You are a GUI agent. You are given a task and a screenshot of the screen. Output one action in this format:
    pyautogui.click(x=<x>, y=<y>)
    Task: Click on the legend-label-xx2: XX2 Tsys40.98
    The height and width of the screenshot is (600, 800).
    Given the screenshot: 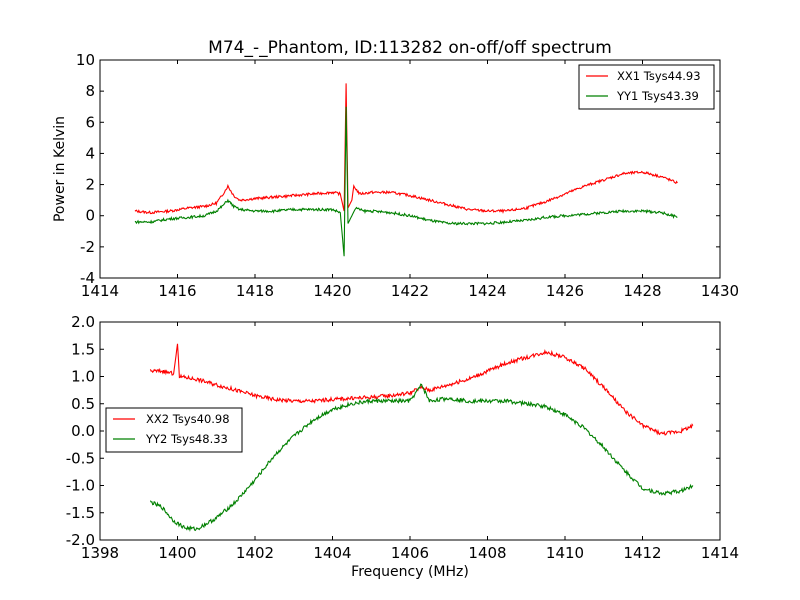 What is the action you would take?
    pyautogui.click(x=188, y=419)
    